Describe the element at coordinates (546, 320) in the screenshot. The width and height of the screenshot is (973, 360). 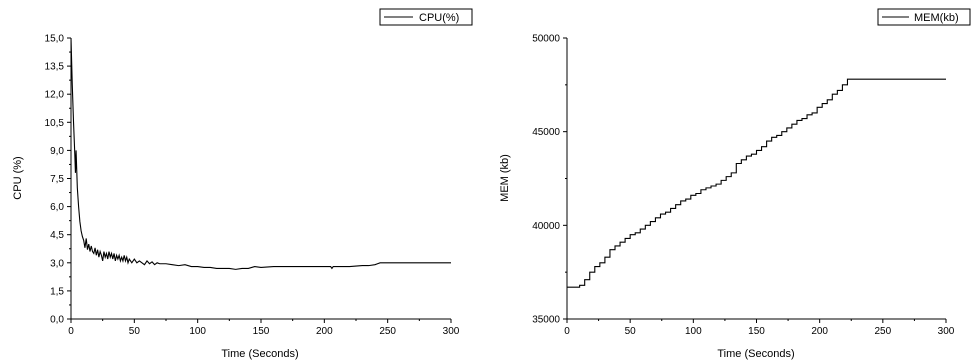
I see `mem-y-tick-label: 35000` at that location.